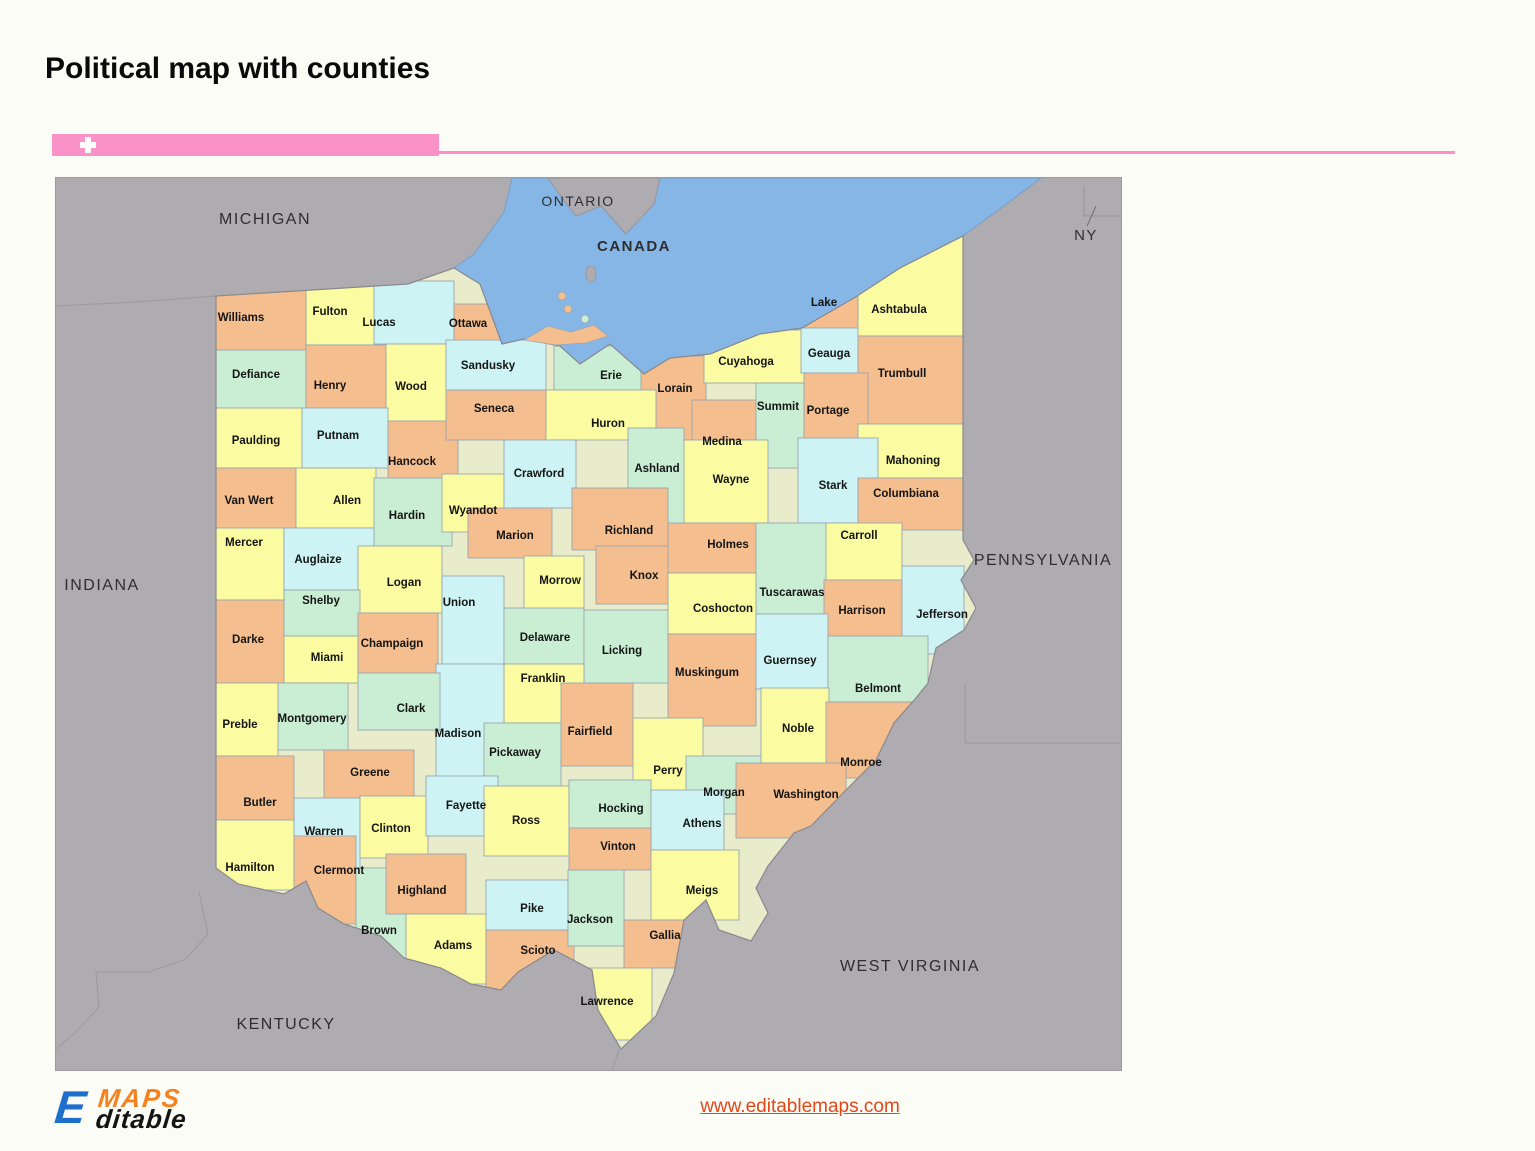 The height and width of the screenshot is (1151, 1535). Describe the element at coordinates (522, 754) in the screenshot. I see `county-pickaway` at that location.